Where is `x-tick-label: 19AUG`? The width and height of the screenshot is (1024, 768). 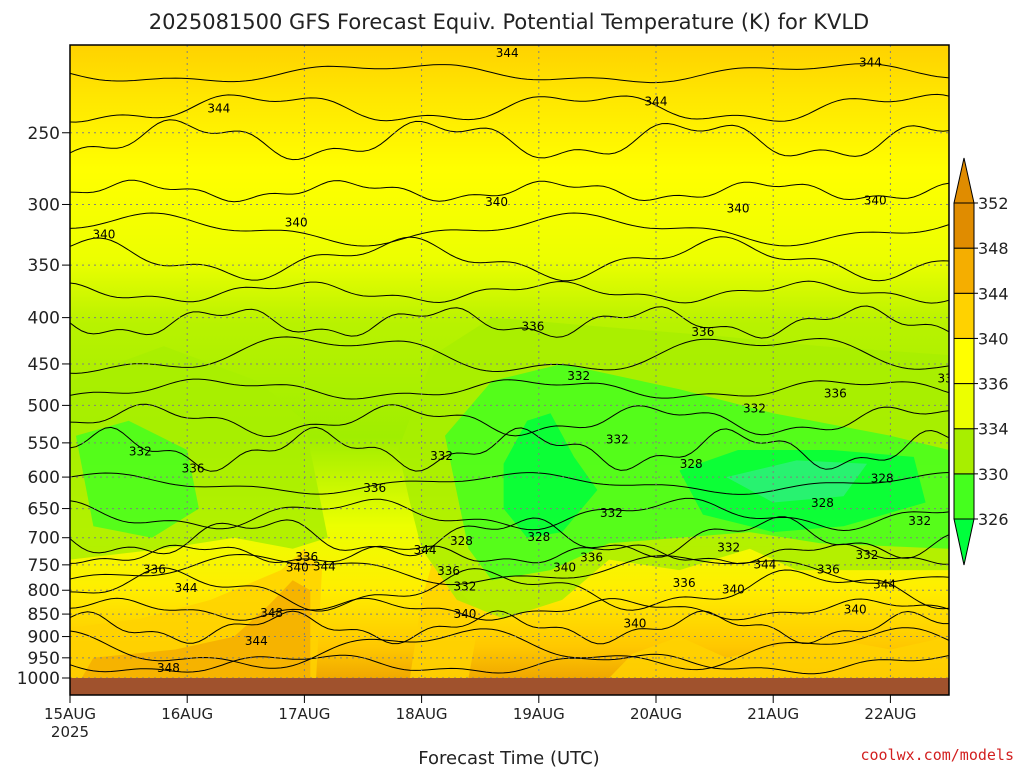
x-tick-label: 19AUG is located at coordinates (539, 714).